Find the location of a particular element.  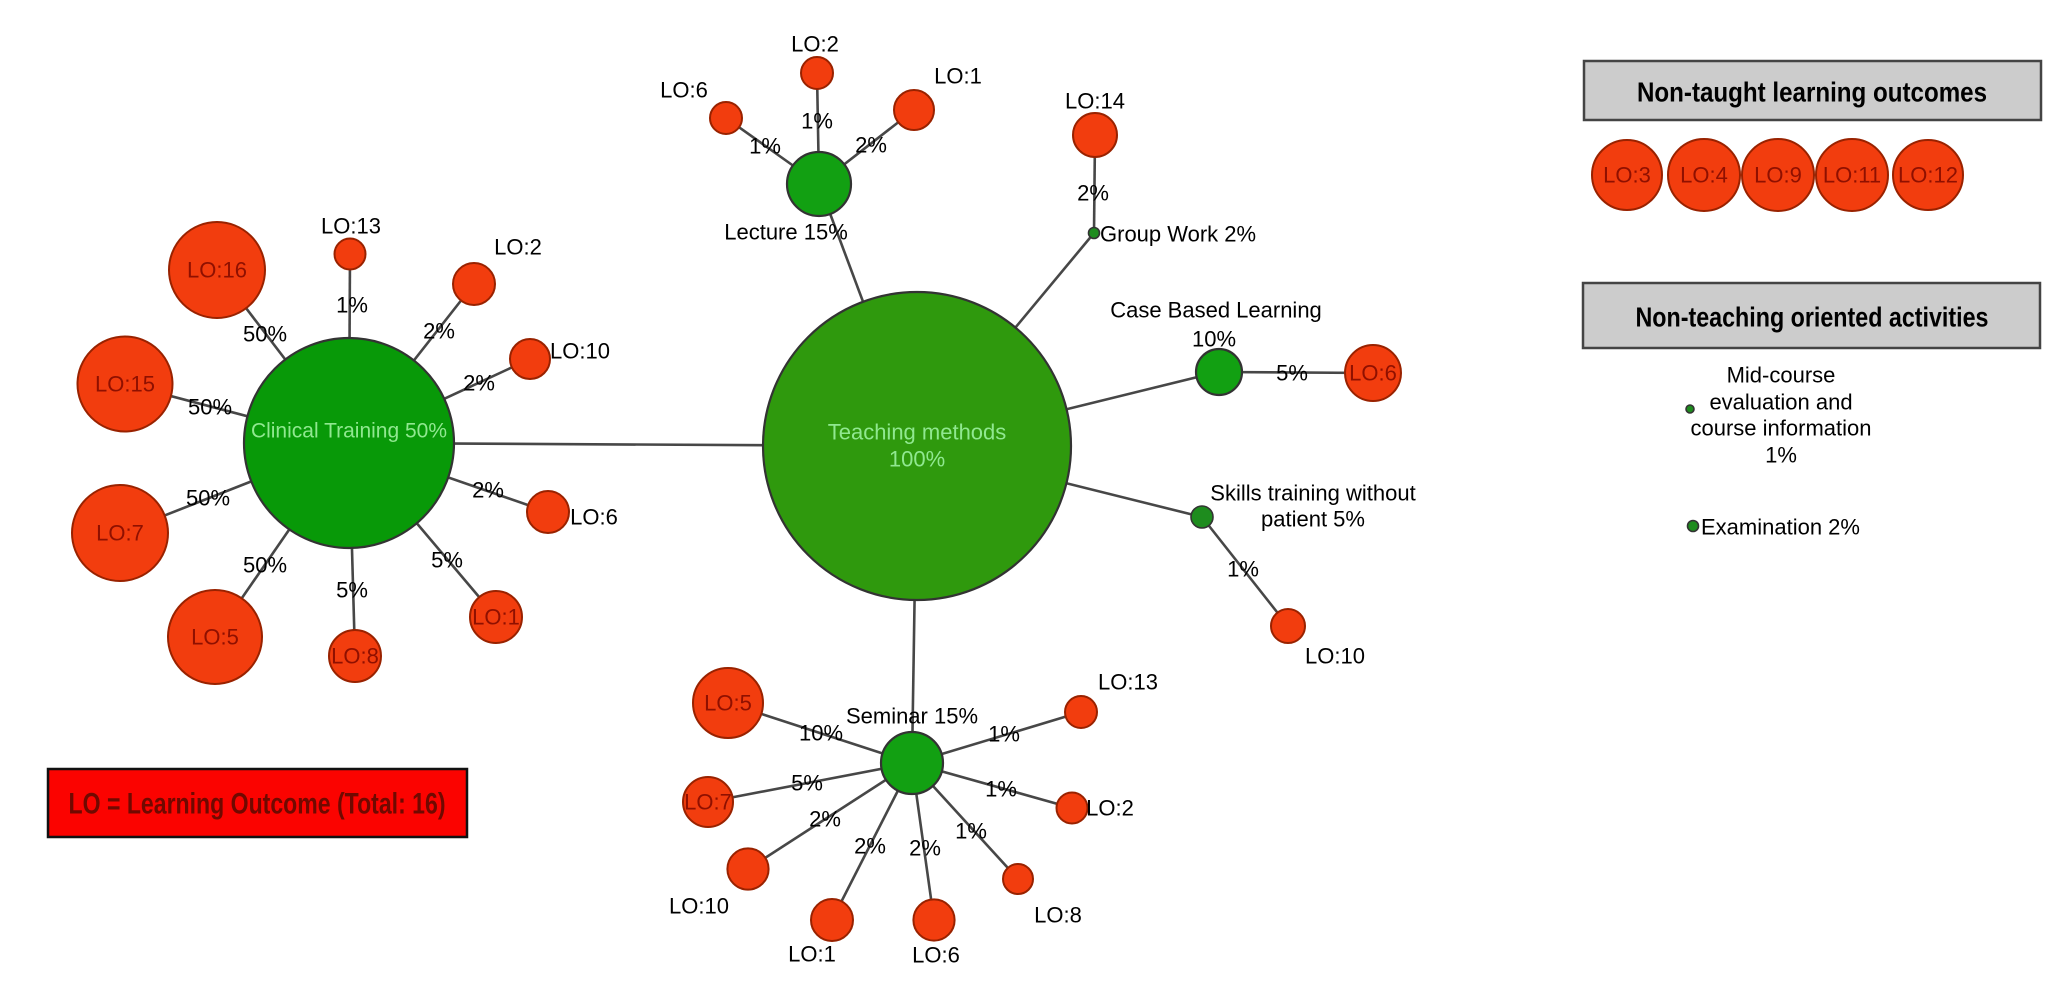

svg-text: Non-taught learning outcomes is located at coordinates (1812, 92).